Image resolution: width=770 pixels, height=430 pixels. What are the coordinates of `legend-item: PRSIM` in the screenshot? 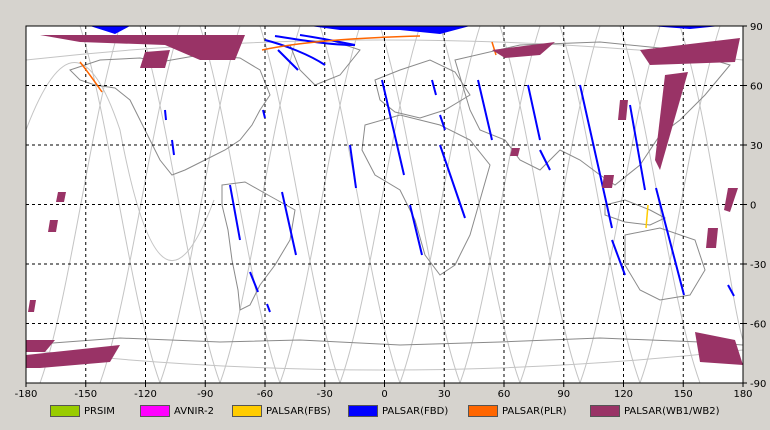 It's located at (82, 411).